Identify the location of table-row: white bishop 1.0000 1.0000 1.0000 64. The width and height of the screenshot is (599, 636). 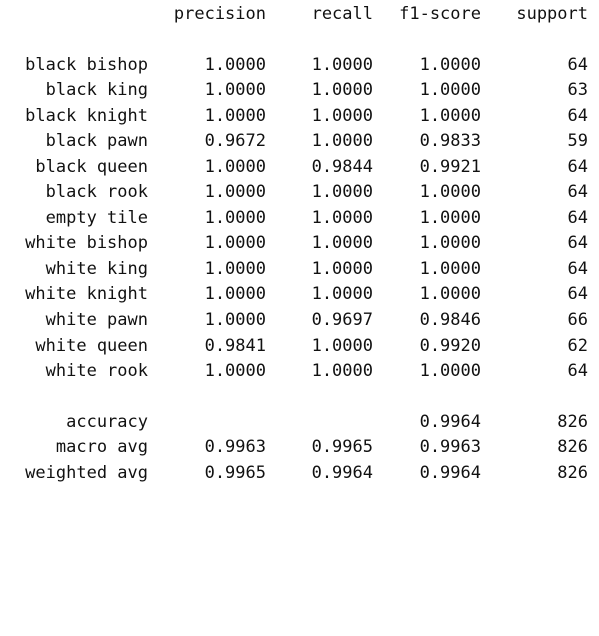
(299, 243).